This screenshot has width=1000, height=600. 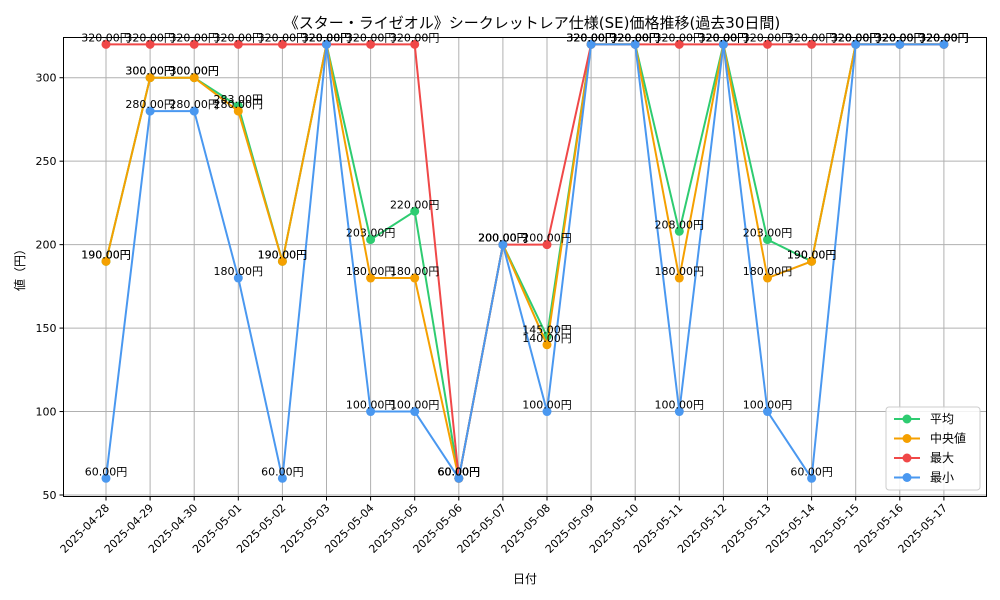 What do you see at coordinates (19, 267) in the screenshot?
I see `y-axis-label: 値（円）` at bounding box center [19, 267].